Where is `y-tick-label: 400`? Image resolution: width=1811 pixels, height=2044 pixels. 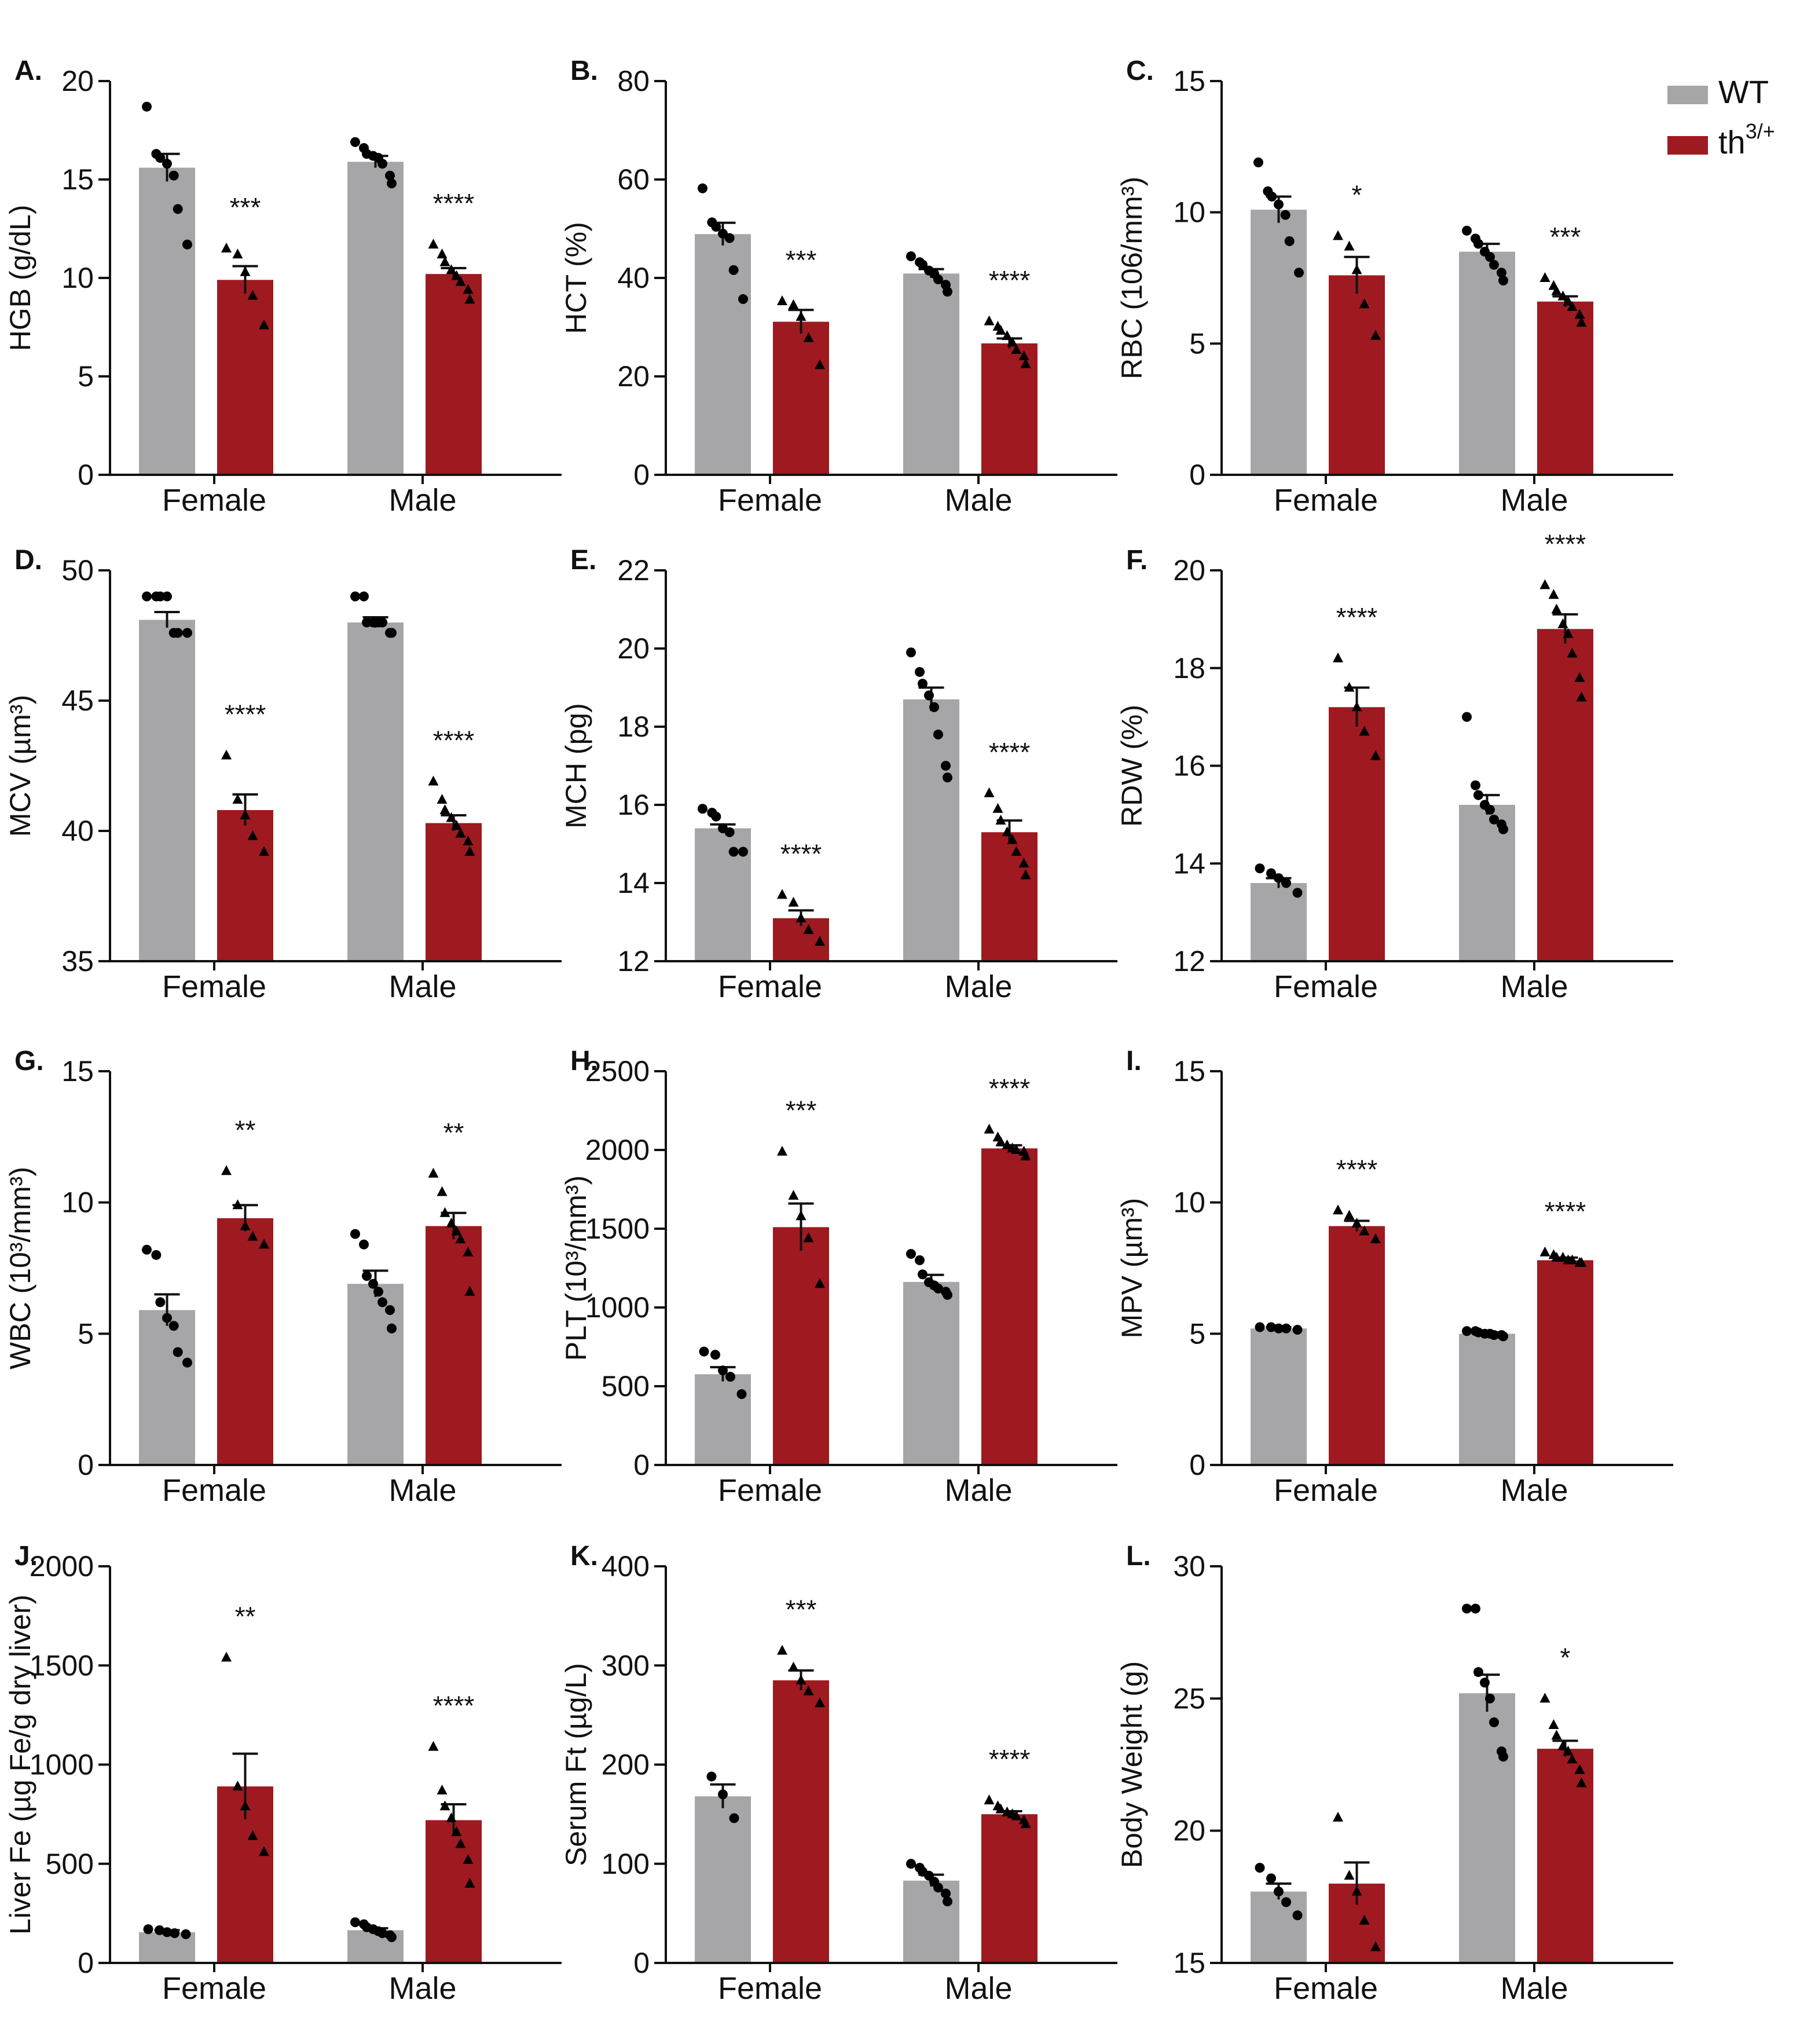
y-tick-label: 400 is located at coordinates (626, 1566).